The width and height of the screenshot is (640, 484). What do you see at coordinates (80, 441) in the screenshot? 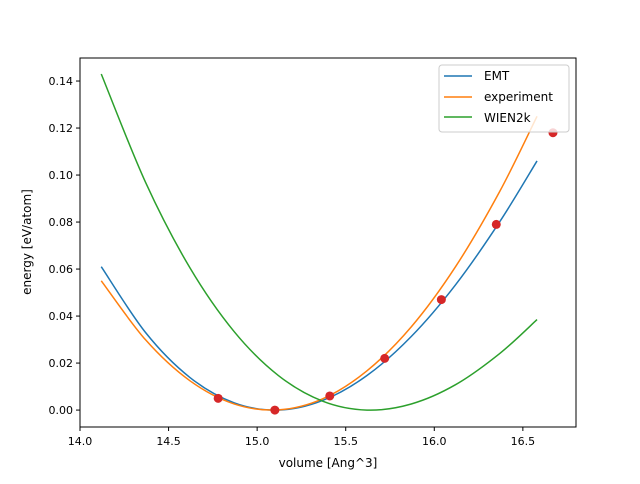
I see `x-tick-label: 14.0` at bounding box center [80, 441].